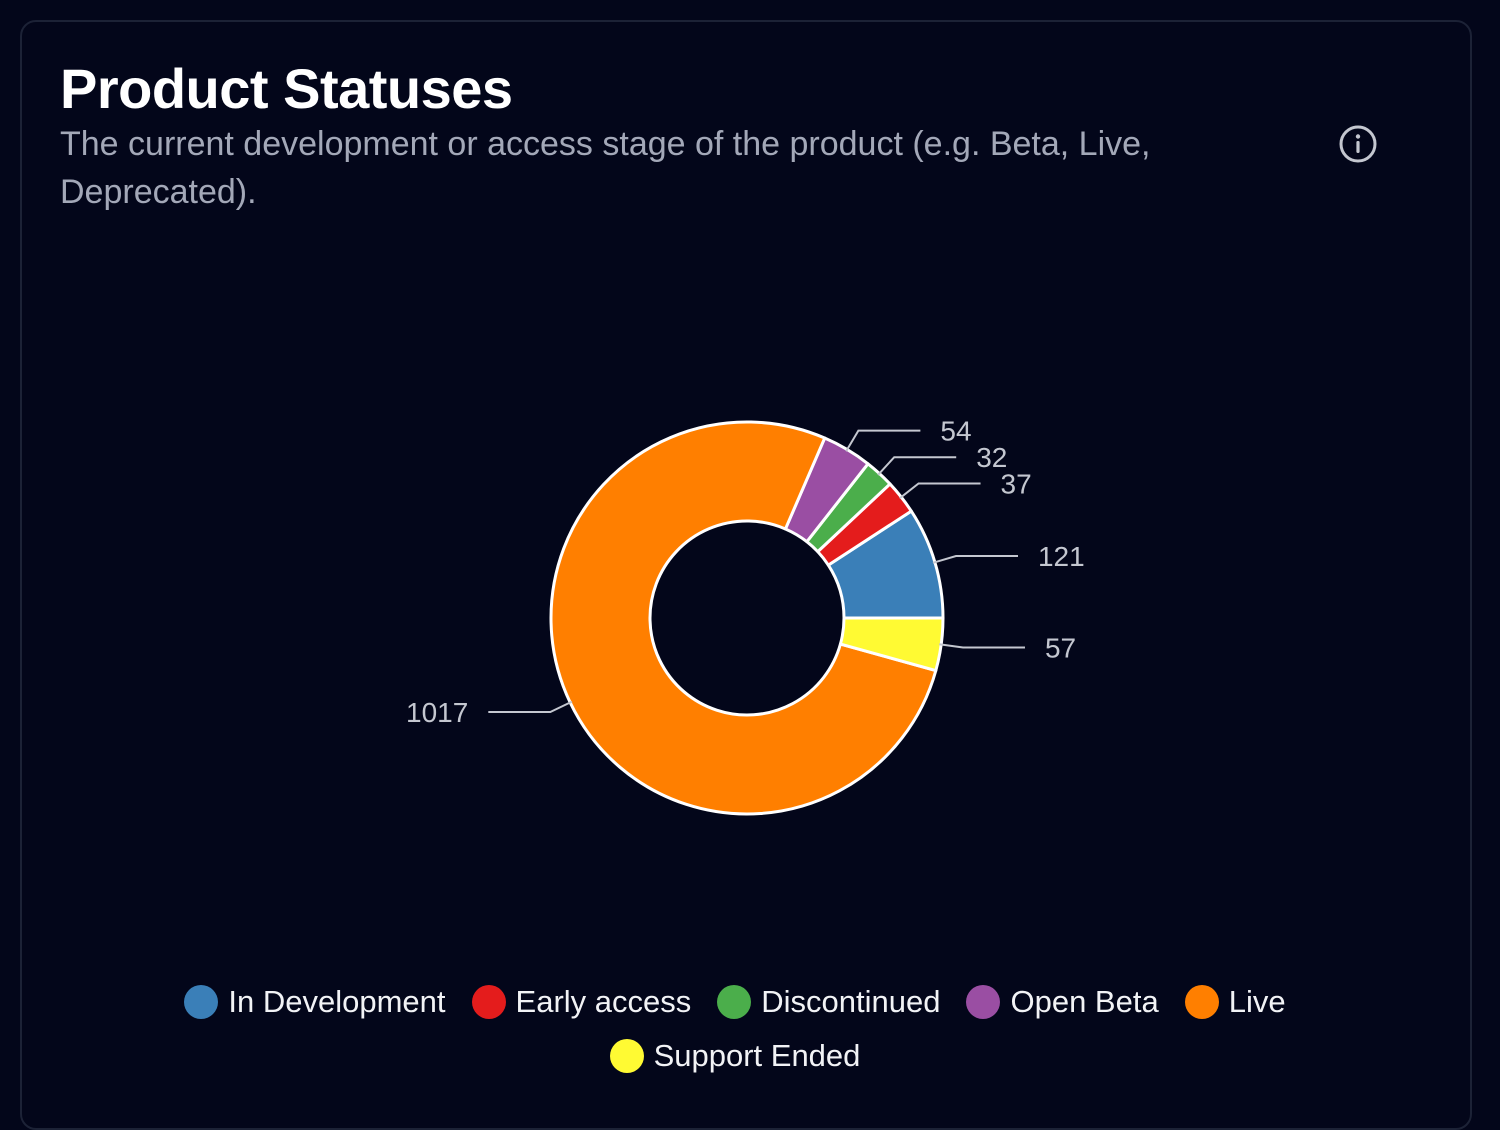  I want to click on leader-line-in-development, so click(975, 559).